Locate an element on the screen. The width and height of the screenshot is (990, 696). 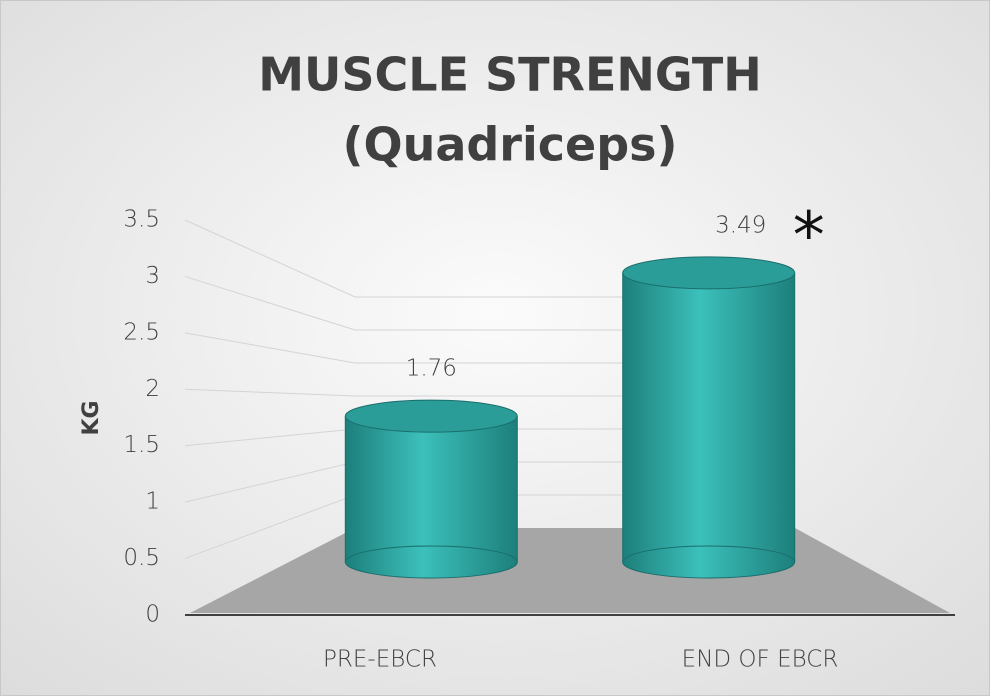
y-tick-label: 1.5 is located at coordinates (141, 445).